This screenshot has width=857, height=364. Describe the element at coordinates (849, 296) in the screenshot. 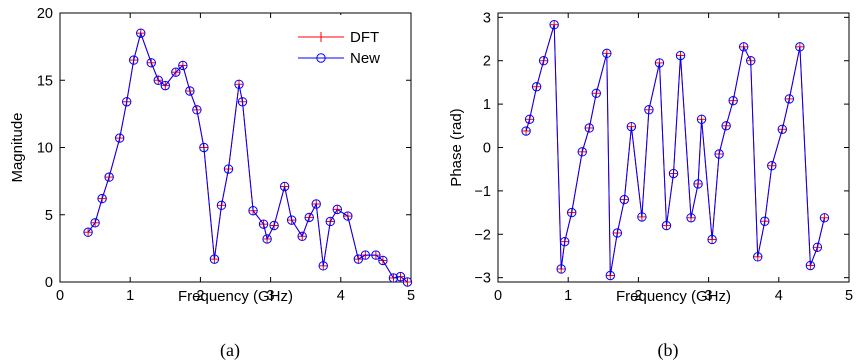

I see `phase-x-tick-label: 5` at that location.